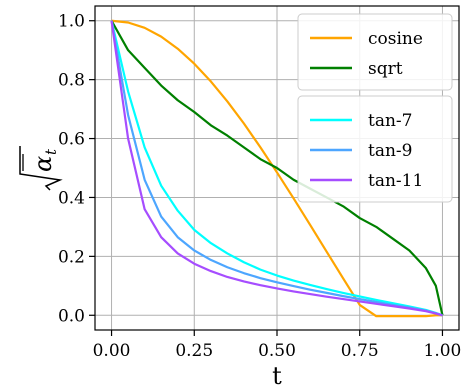 Image resolution: width=469 pixels, height=389 pixels. Describe the element at coordinates (277, 375) in the screenshot. I see `x-axis-label: t` at that location.